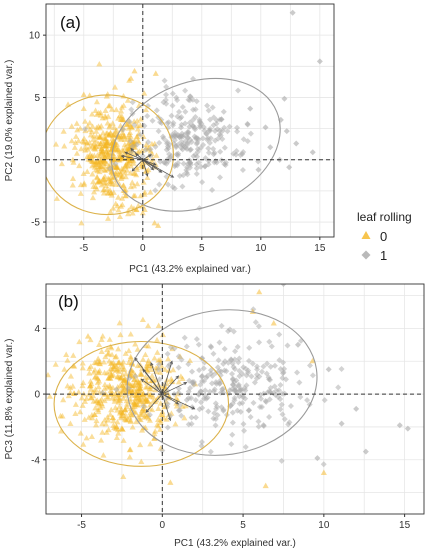  Describe the element at coordinates (383, 255) in the screenshot. I see `legend-label: 1` at that location.